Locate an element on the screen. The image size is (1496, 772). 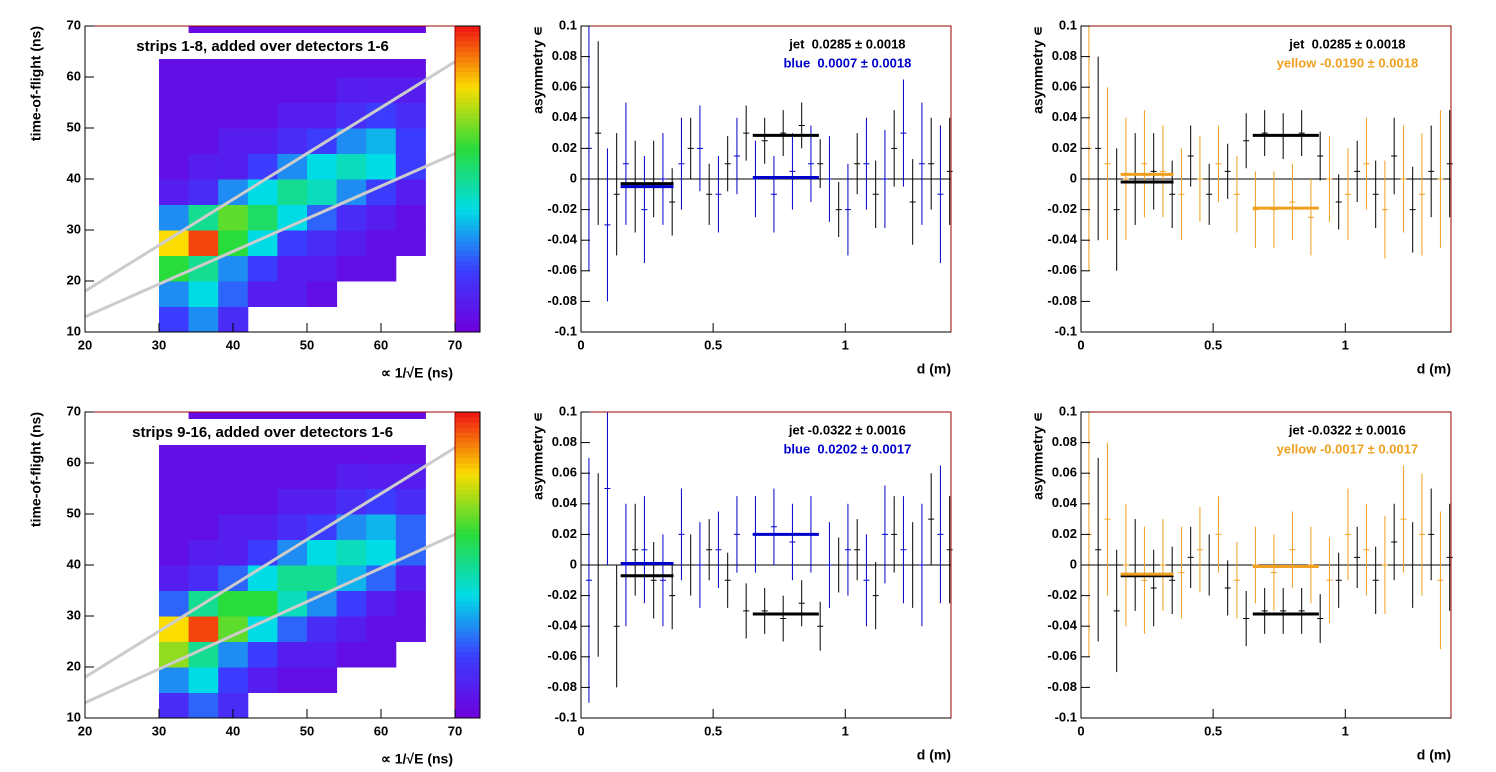
y-tick-label: -0.1 is located at coordinates (1066, 330).